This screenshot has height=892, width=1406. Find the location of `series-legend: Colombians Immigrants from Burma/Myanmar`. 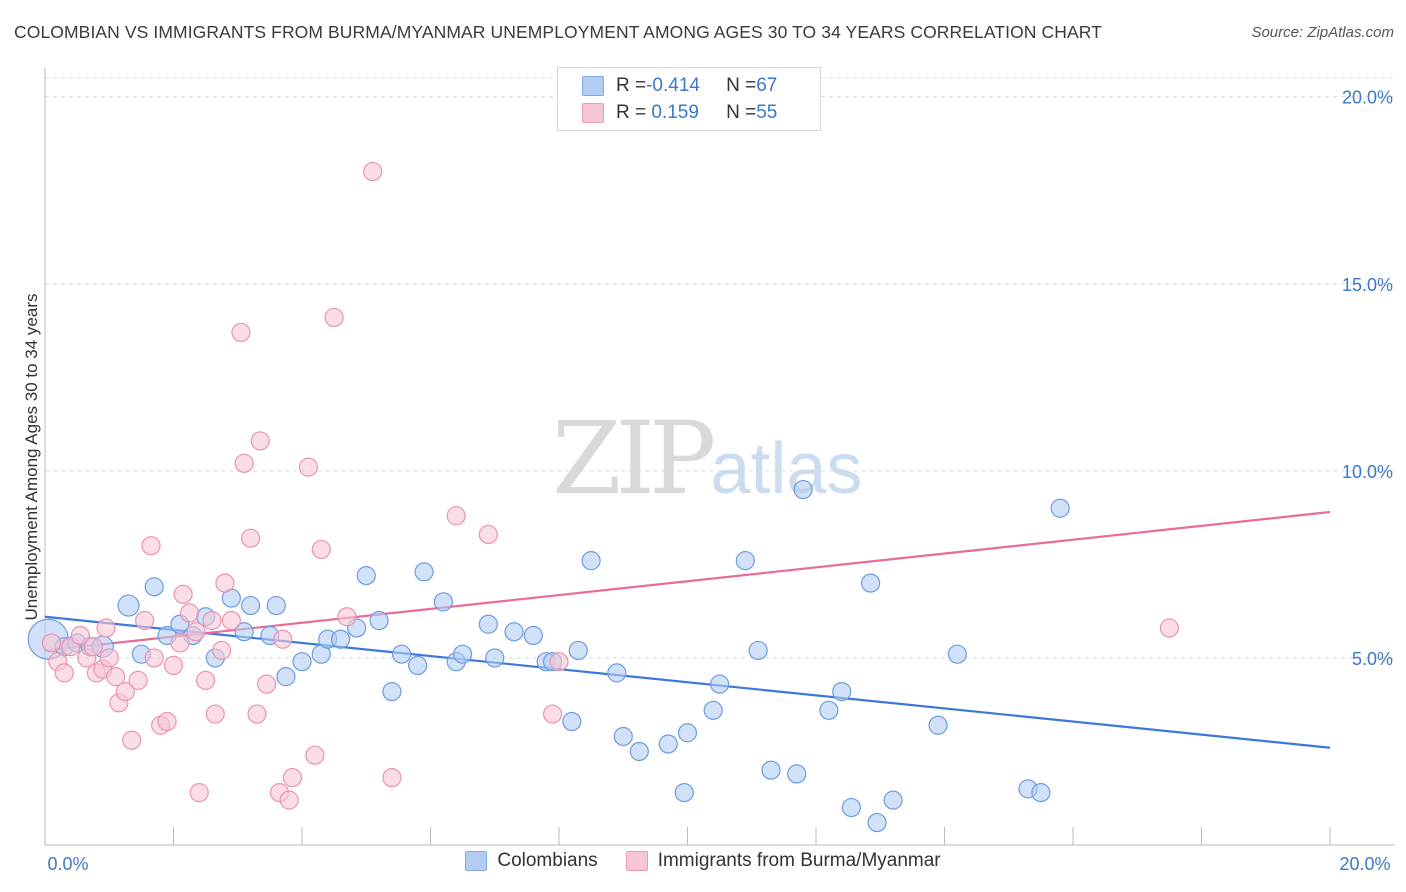

series-legend: Colombians Immigrants from Burma/Myanmar is located at coordinates (703, 861).